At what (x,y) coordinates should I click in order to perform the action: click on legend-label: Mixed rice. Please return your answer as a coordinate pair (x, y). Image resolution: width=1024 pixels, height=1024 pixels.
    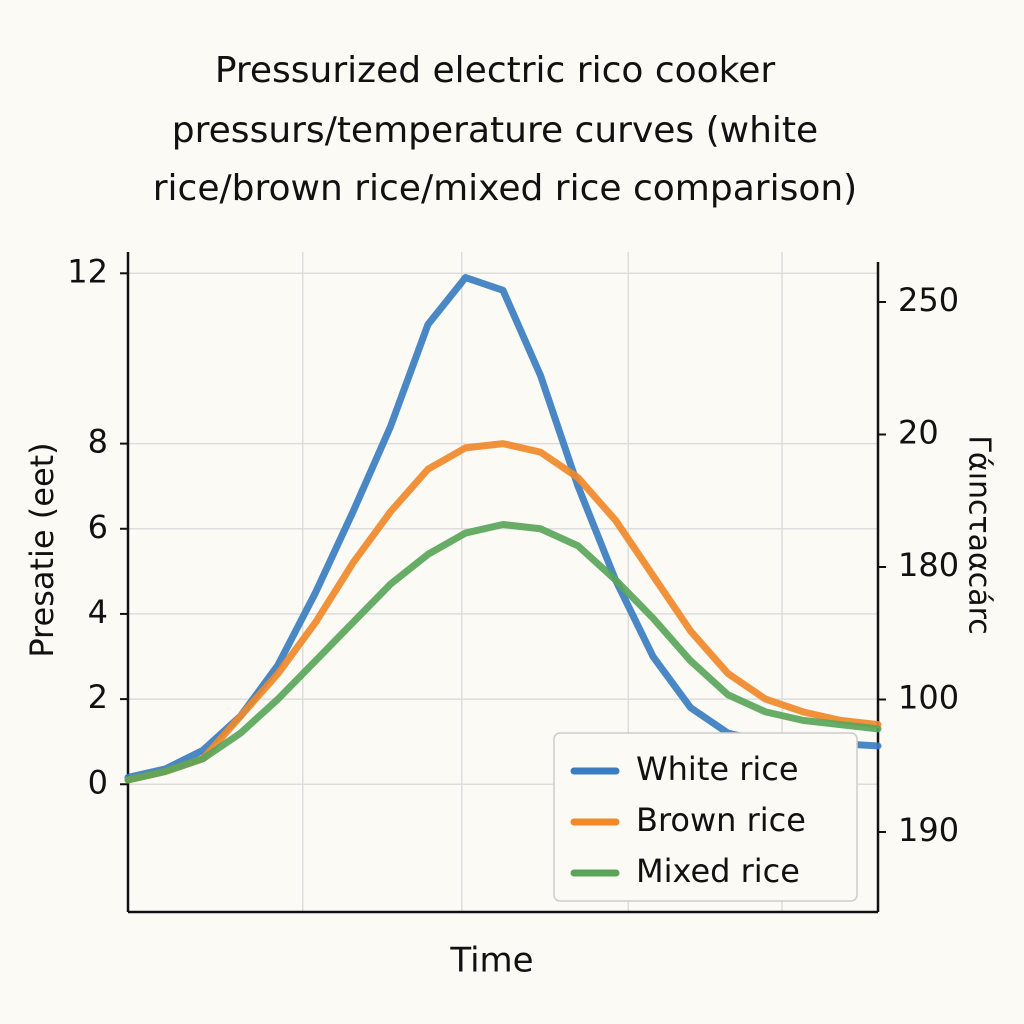
    Looking at the image, I should click on (718, 871).